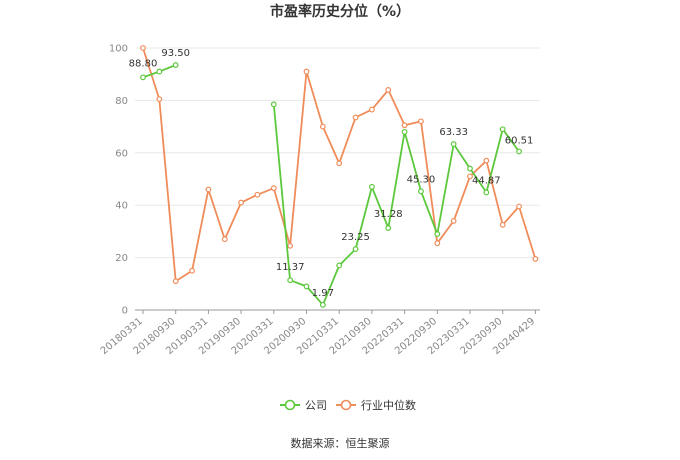  Describe the element at coordinates (290, 405) in the screenshot. I see `legend-marker-company` at that location.